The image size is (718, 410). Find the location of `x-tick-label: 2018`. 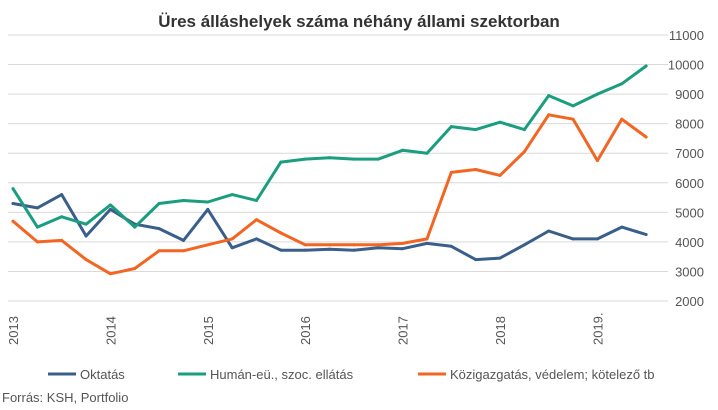

x-tick-label: 2018 is located at coordinates (500, 330).